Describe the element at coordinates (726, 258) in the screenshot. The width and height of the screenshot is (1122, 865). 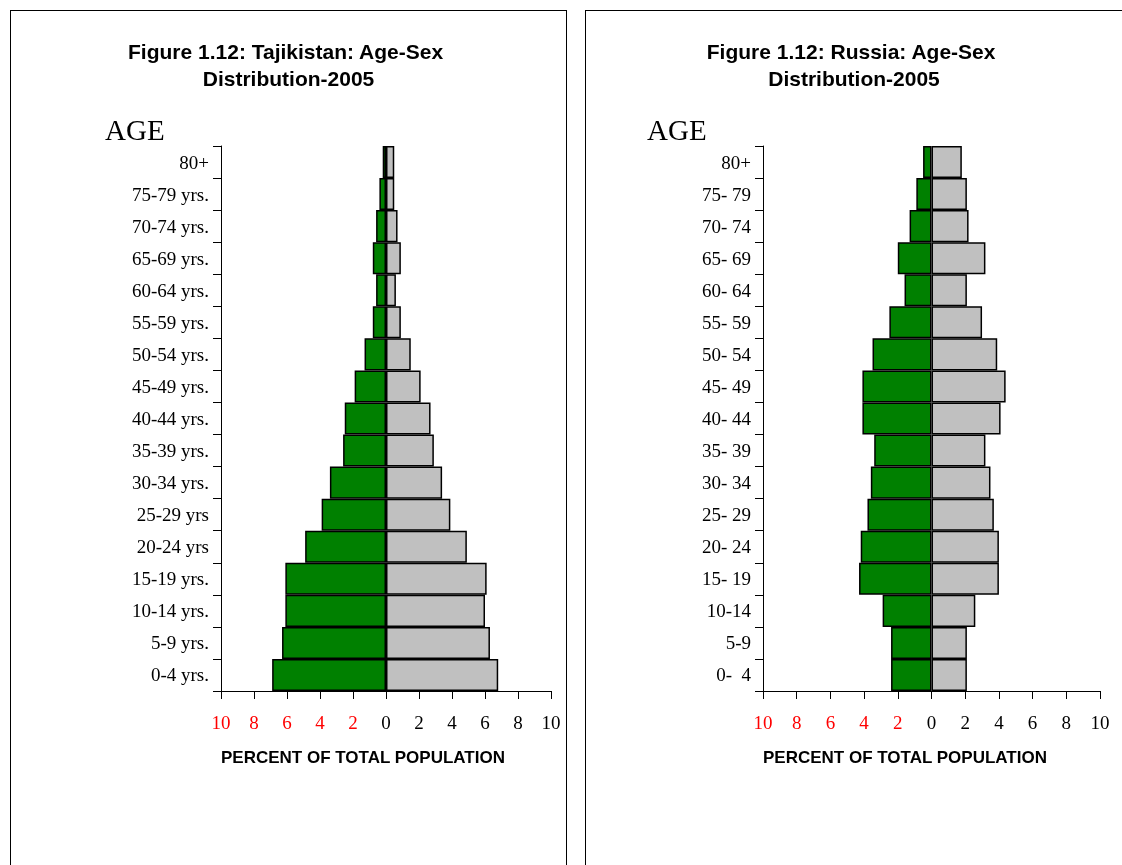
I see `y-tick-label: 65- 69` at that location.